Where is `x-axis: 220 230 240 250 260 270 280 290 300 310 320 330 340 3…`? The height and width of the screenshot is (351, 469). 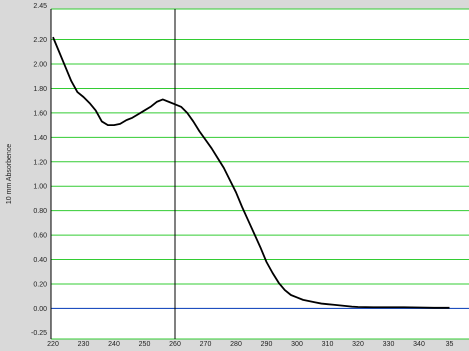 x-axis: 220 230 240 250 260 270 280 290 300 310 320 330 340 3… is located at coordinates (250, 344).